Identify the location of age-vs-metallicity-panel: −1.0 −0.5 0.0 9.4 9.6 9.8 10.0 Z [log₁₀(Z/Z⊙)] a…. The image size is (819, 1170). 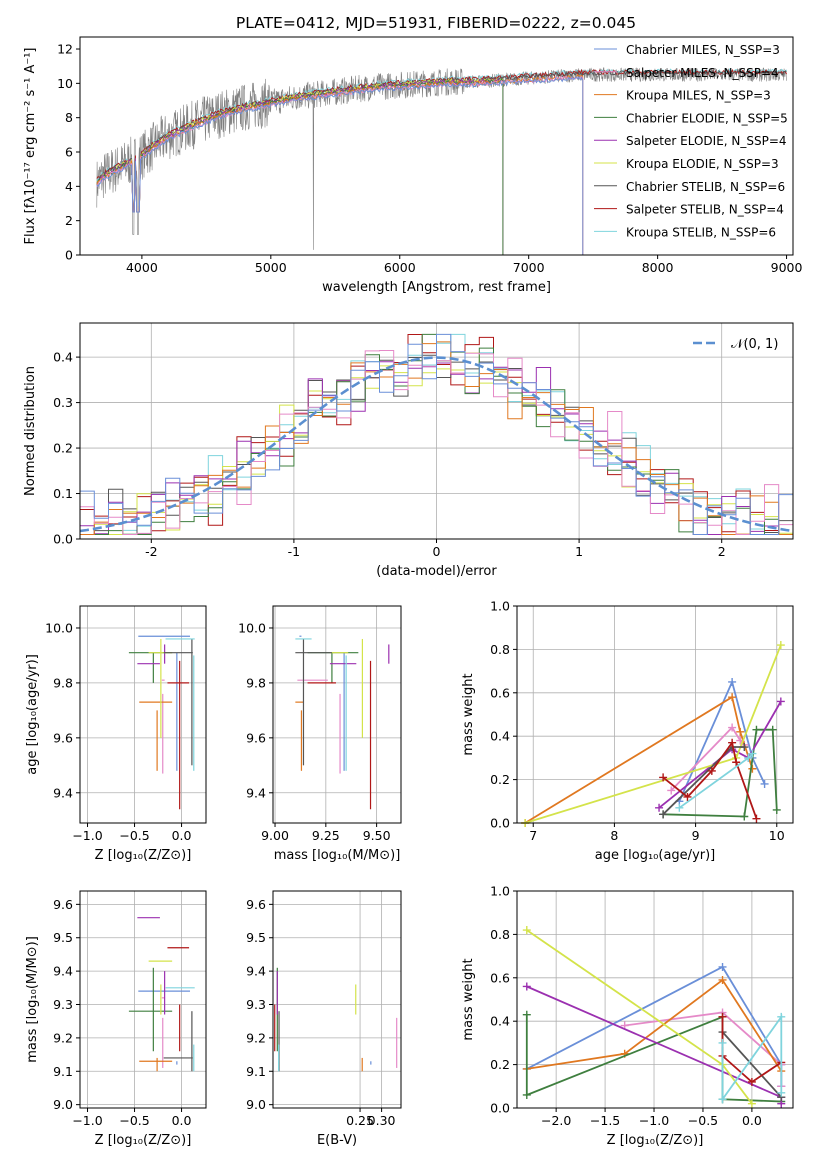
(116, 734).